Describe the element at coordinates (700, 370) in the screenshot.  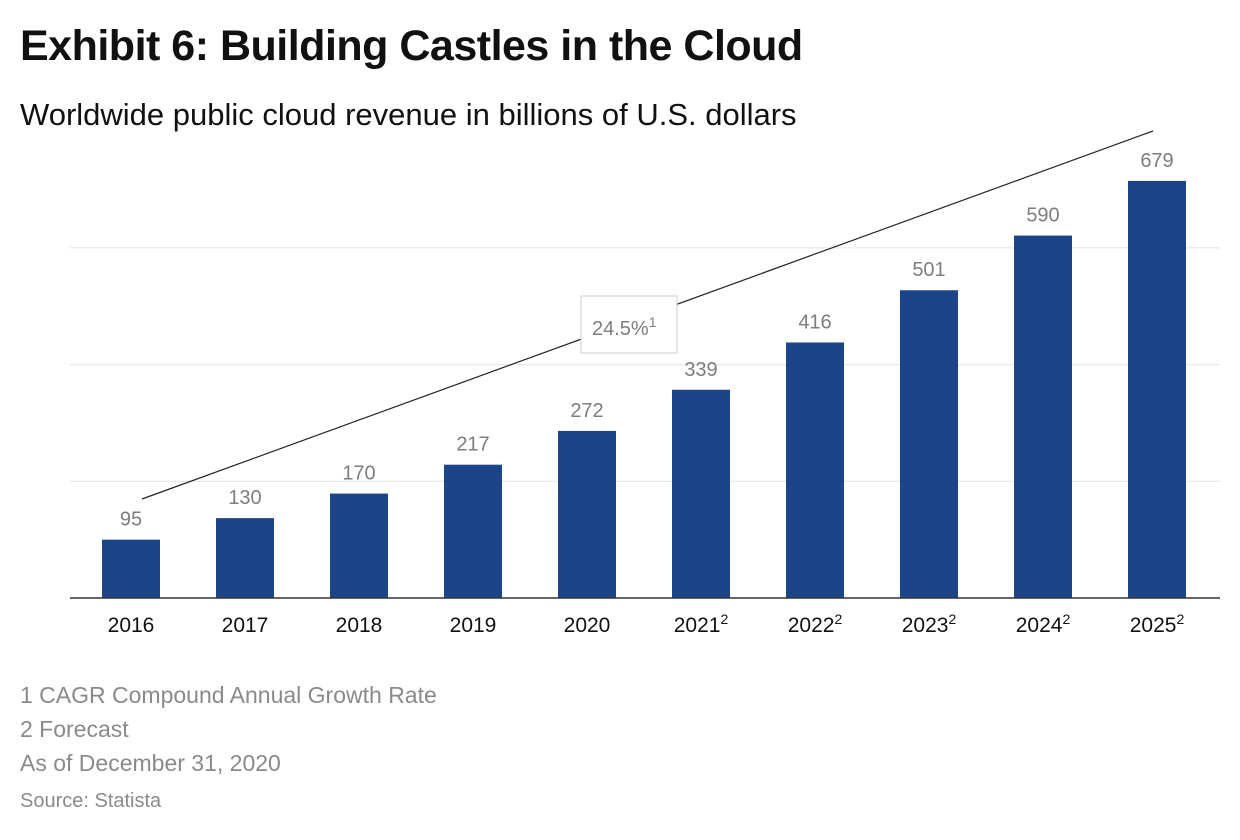
I see `value-label-2021: 339` at that location.